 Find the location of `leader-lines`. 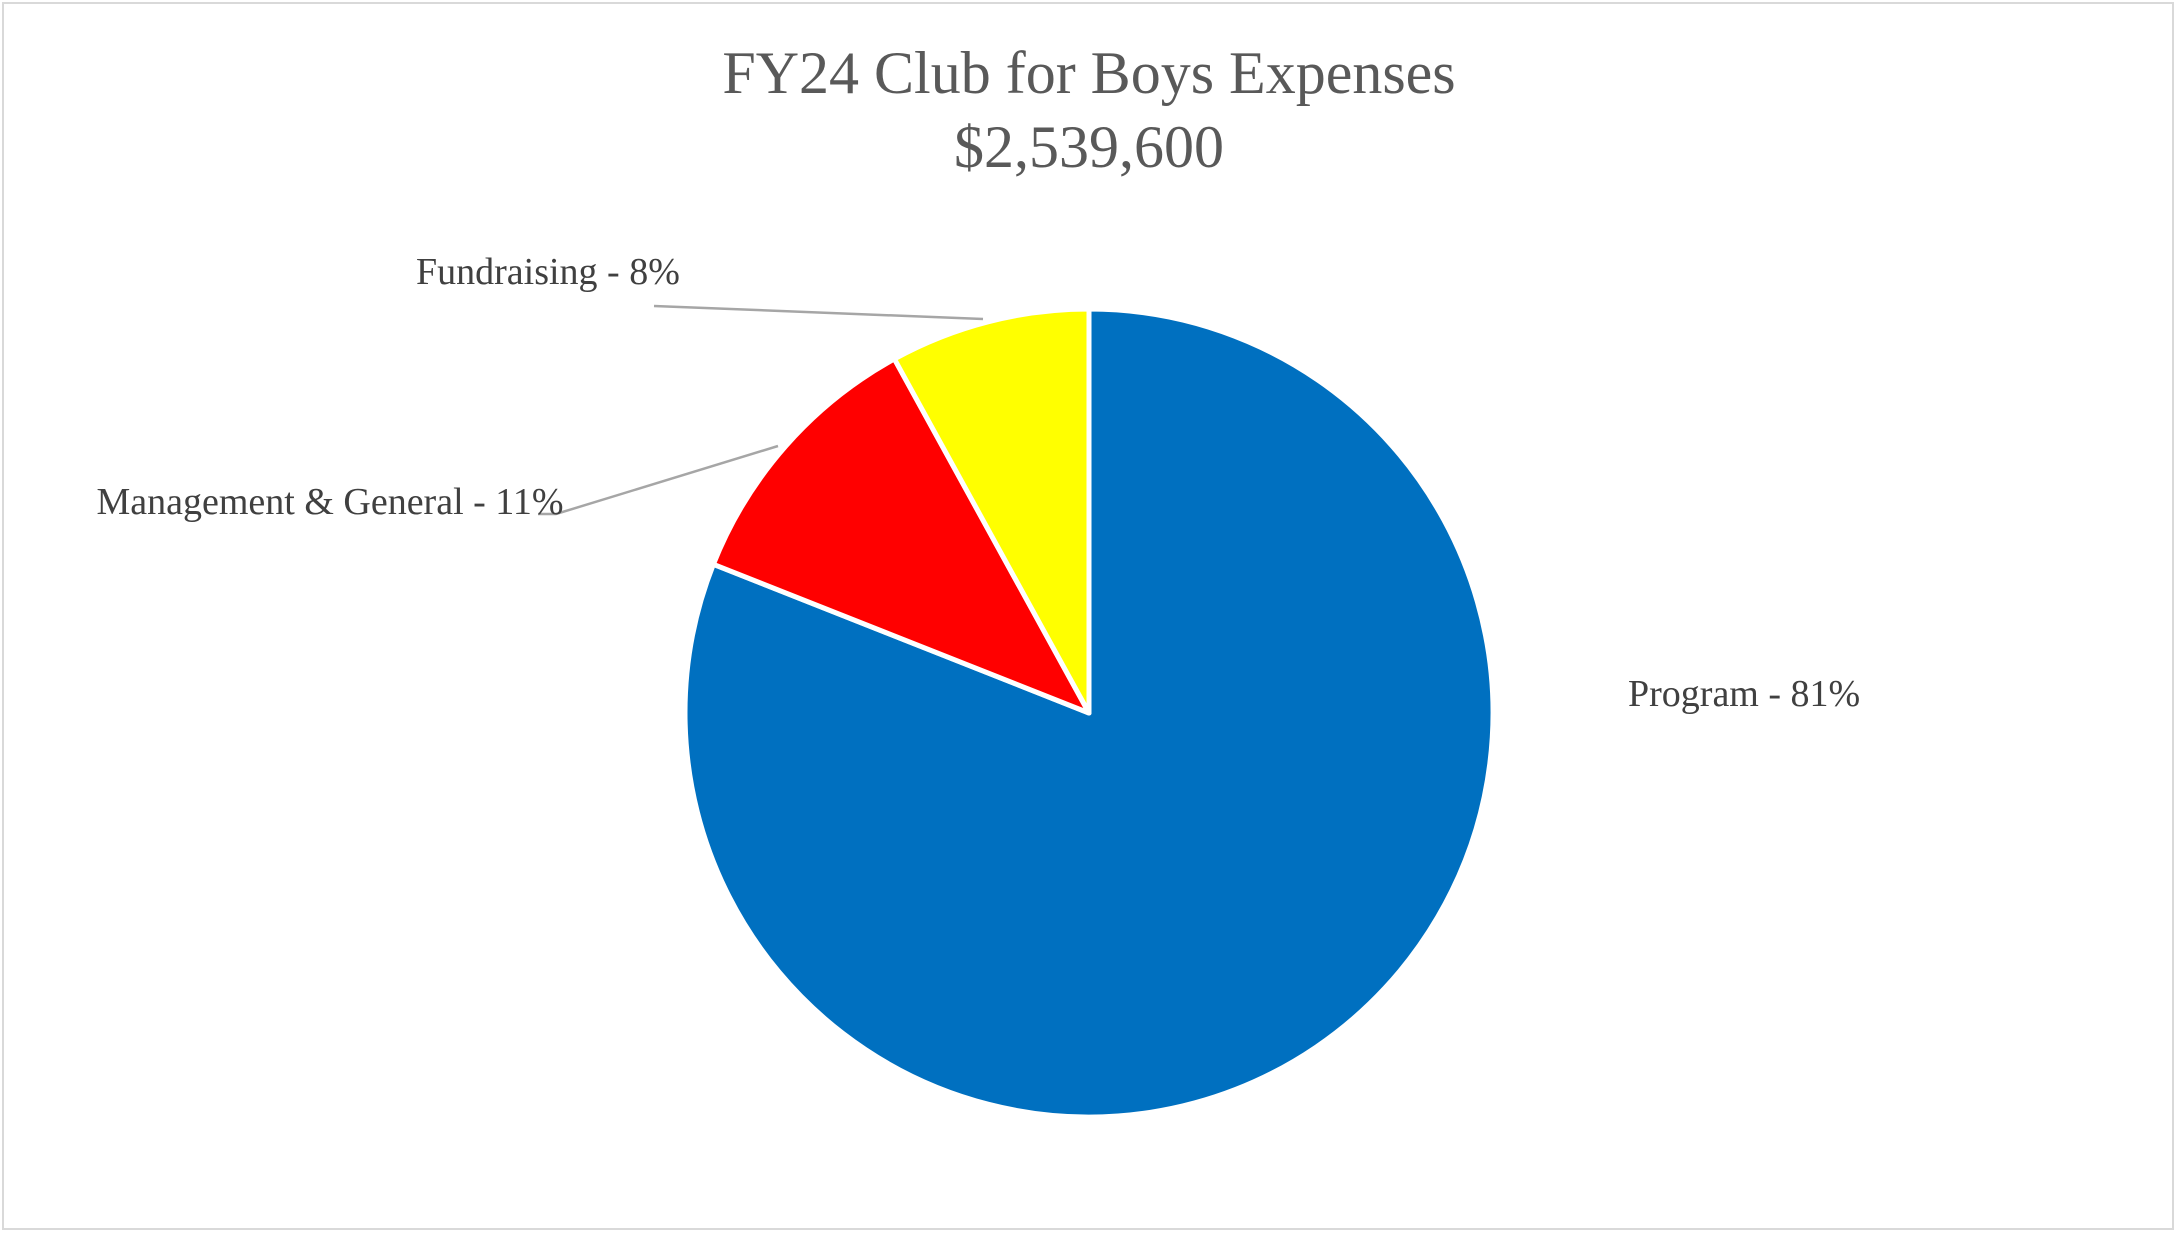

leader-lines is located at coordinates (761, 410).